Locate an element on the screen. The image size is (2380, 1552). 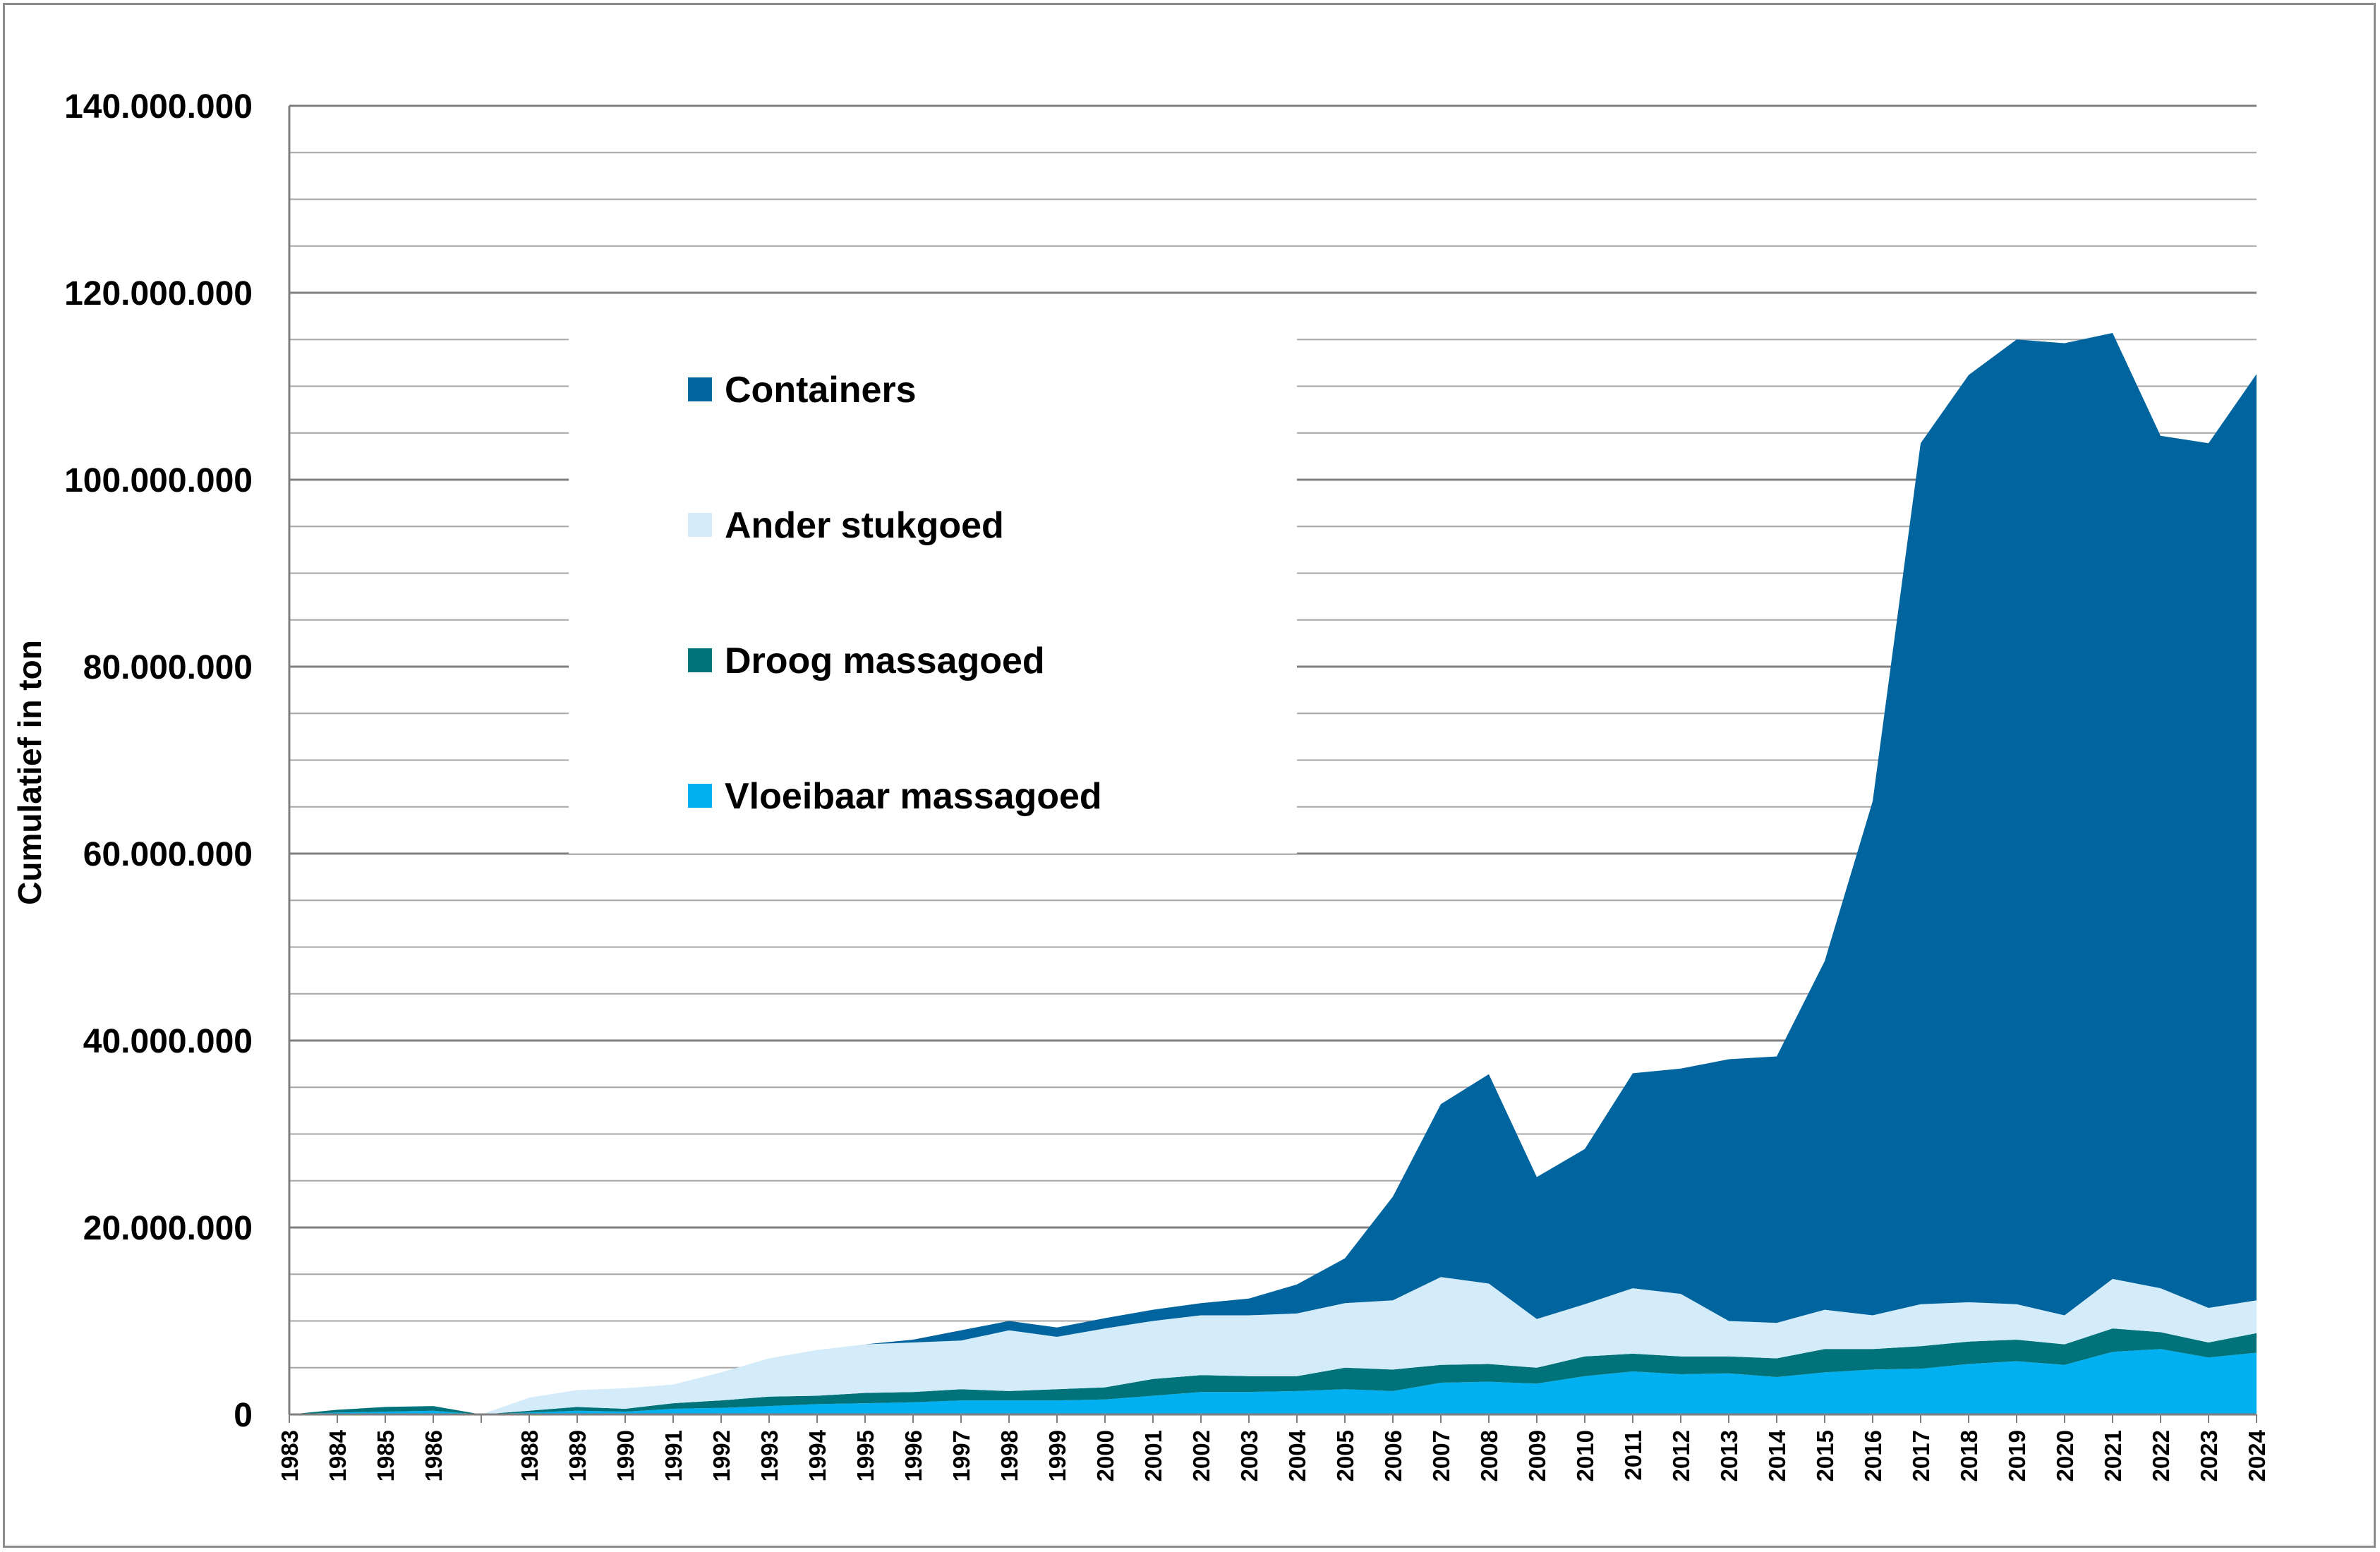
x-tick-label: 1999 is located at coordinates (1057, 1455).